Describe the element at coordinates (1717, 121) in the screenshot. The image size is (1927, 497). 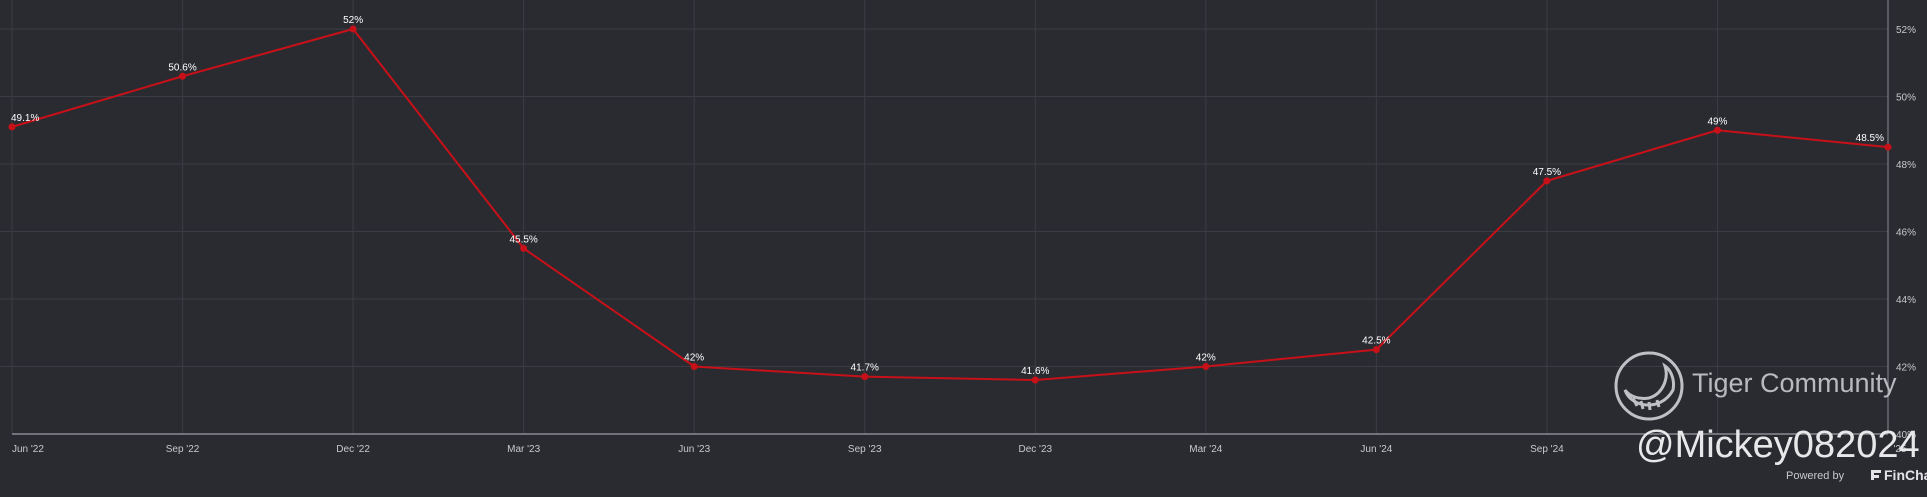
I see `data-label: 49%` at that location.